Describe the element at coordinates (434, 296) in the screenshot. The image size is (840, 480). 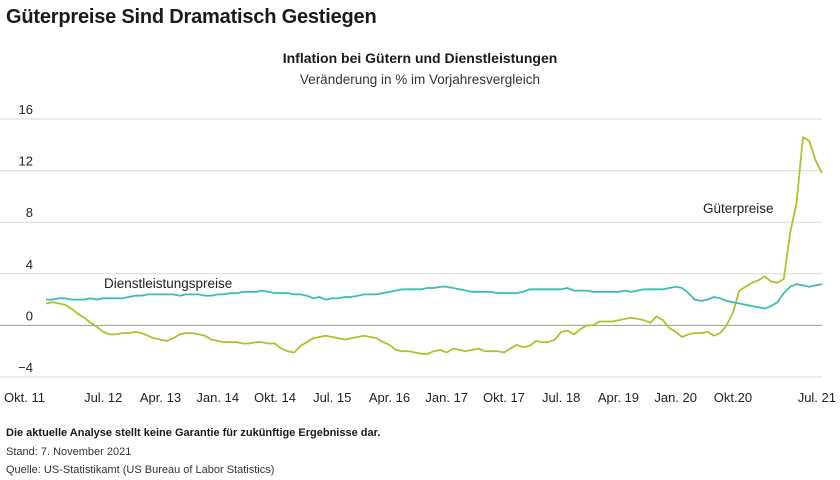
I see `series-line-dienstleistungspreise` at that location.